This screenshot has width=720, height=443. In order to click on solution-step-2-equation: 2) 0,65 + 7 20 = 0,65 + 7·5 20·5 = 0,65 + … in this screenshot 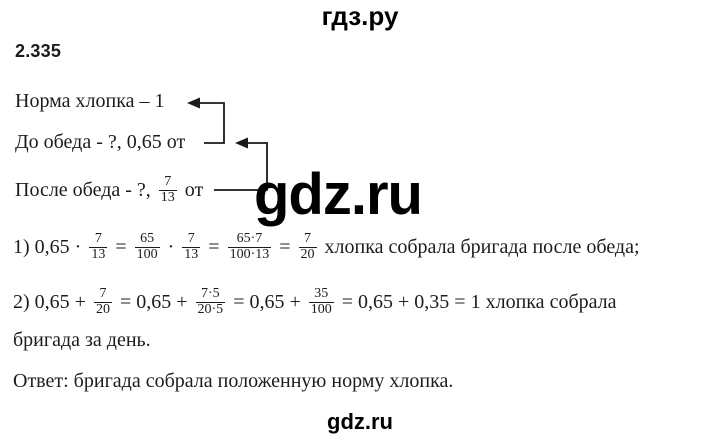, I will do `click(315, 302)`.